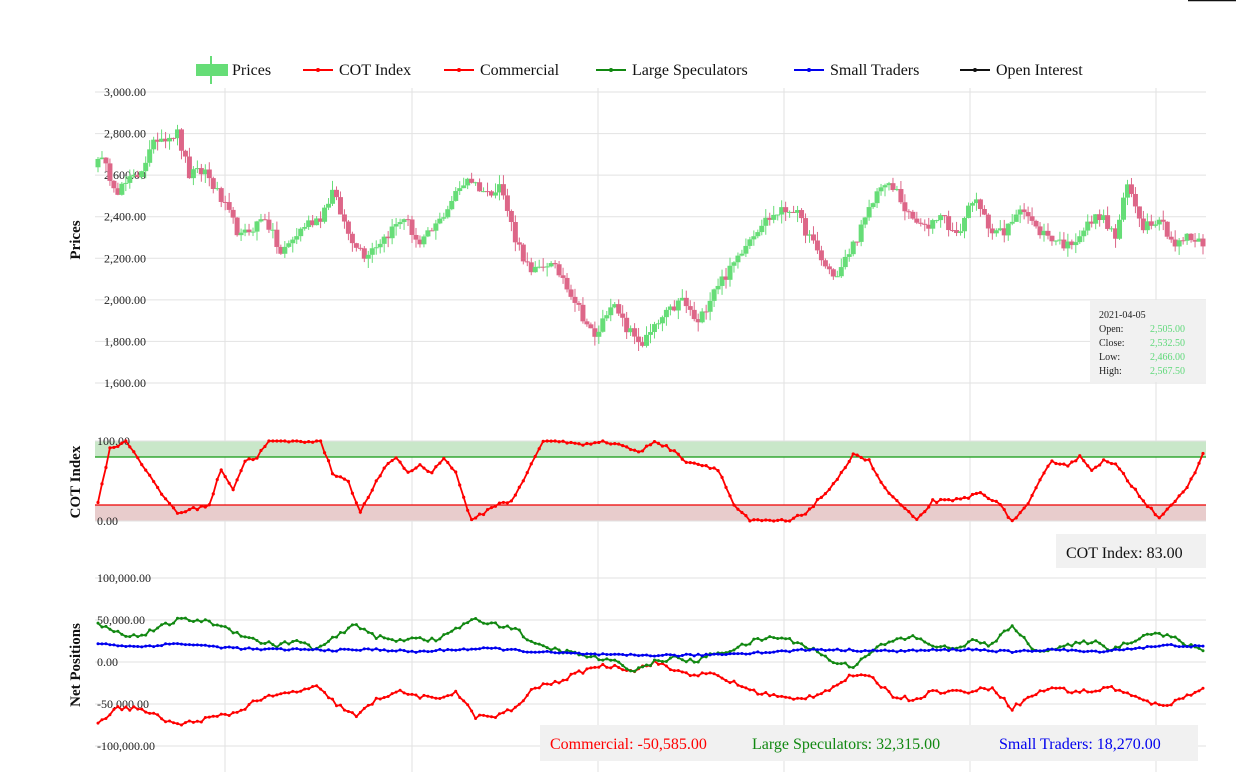 This screenshot has height=772, width=1236. What do you see at coordinates (125, 383) in the screenshot?
I see `price-tick-label: 1,600.00` at bounding box center [125, 383].